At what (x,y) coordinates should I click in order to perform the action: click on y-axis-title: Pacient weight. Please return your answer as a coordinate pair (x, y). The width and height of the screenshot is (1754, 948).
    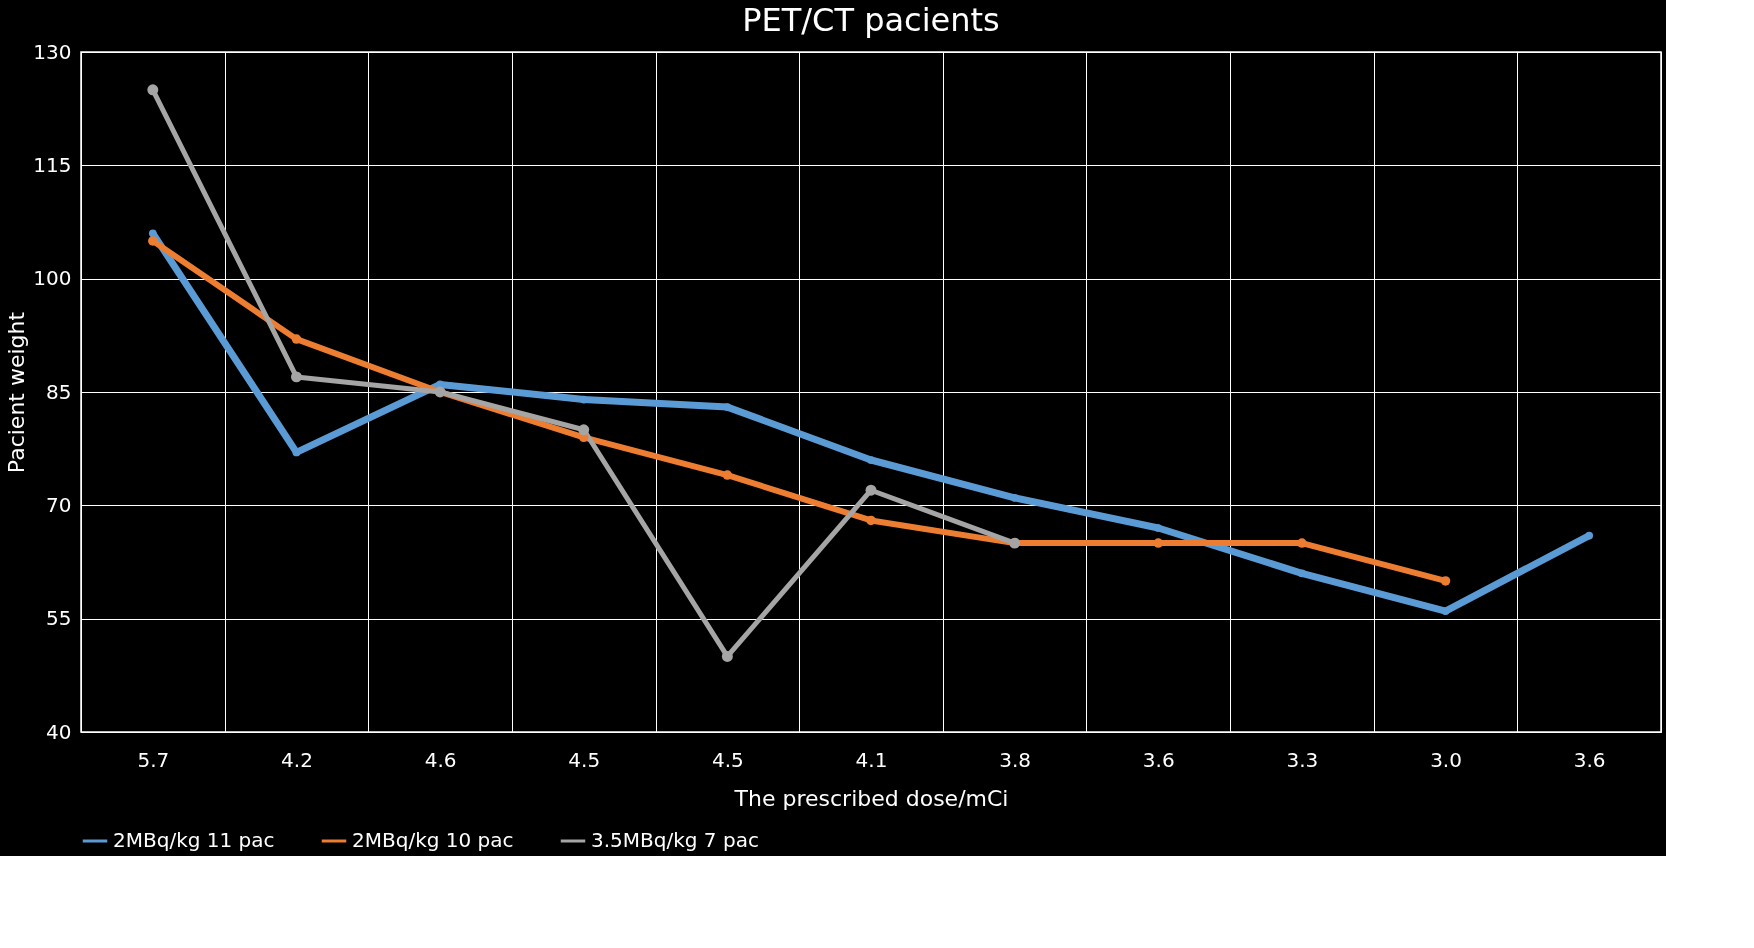
    Looking at the image, I should click on (17, 392).